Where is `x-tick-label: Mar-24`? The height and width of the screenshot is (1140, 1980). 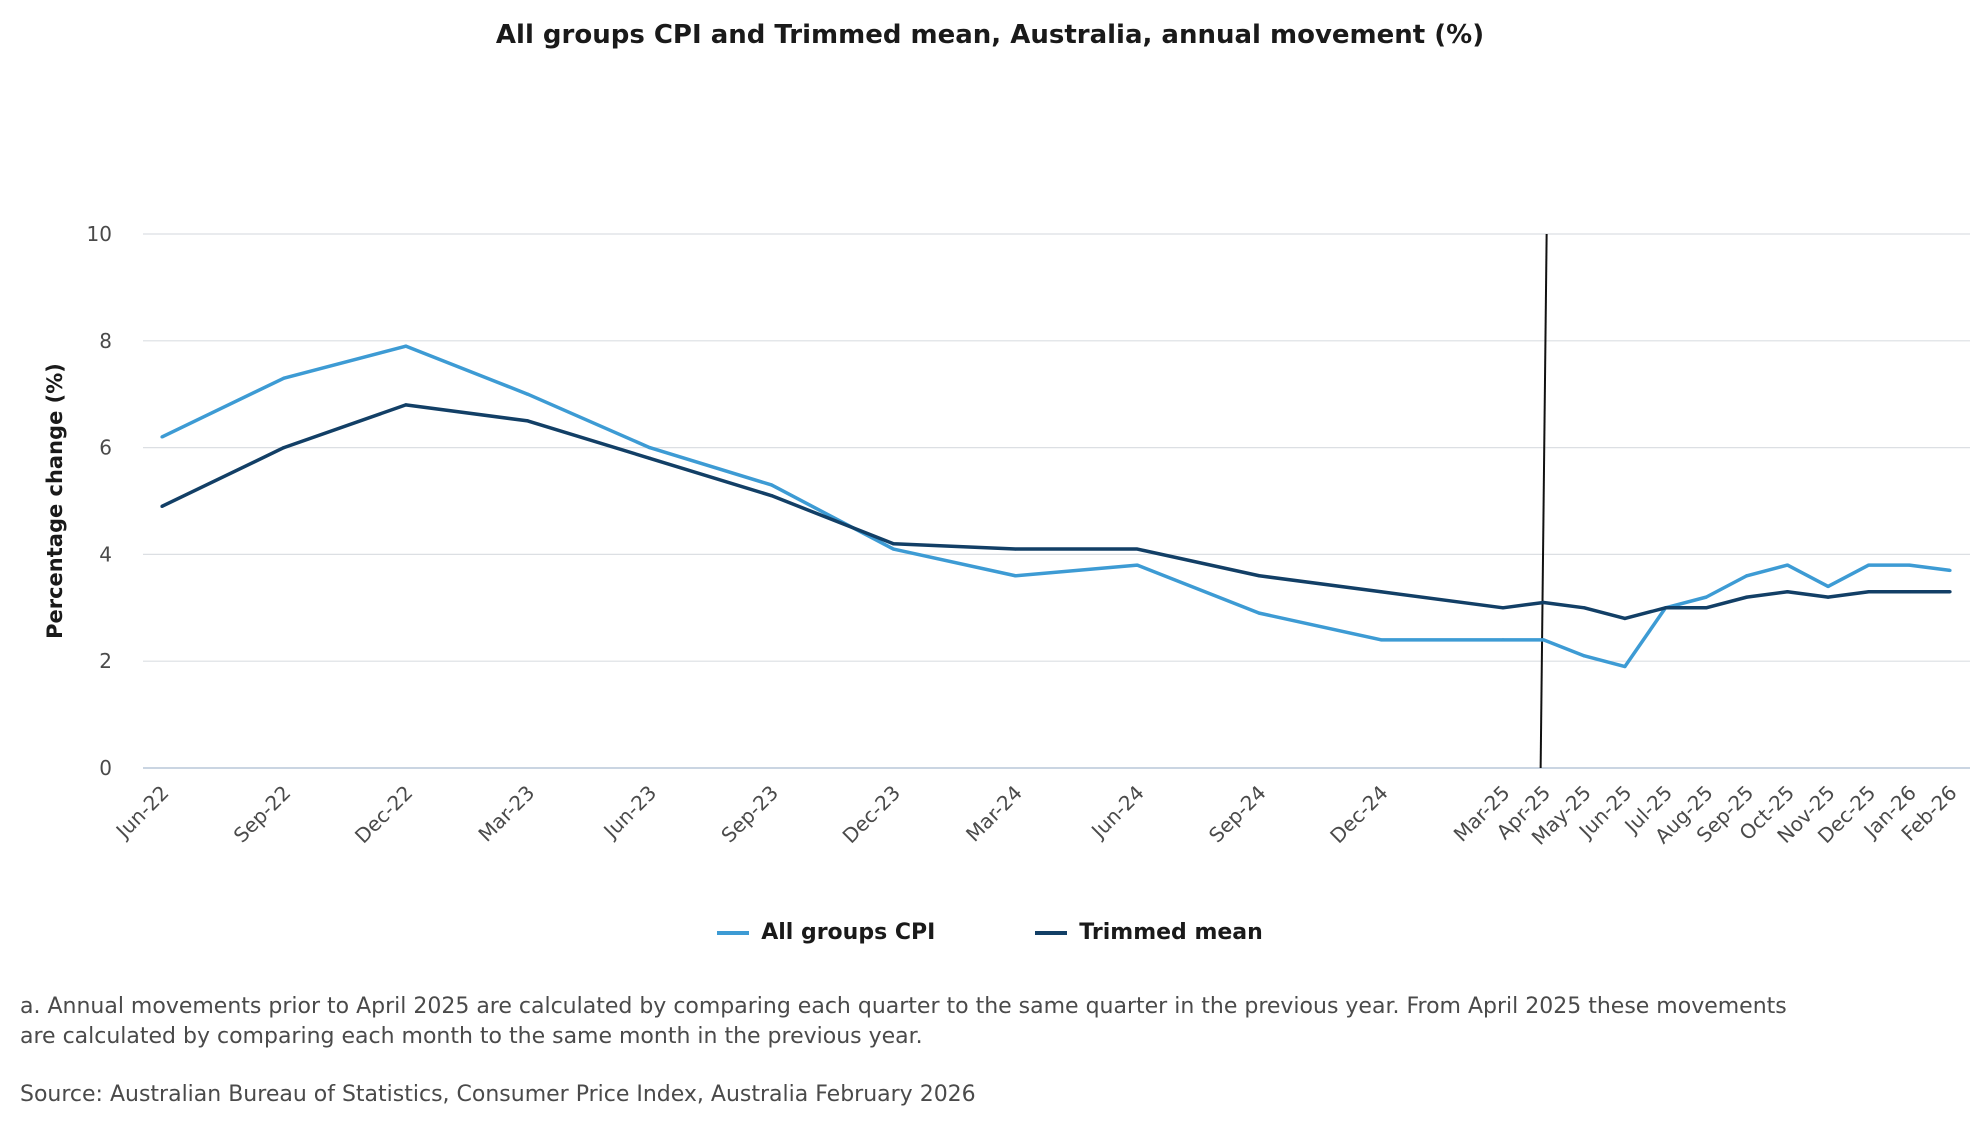
x-tick-label: Mar-24 is located at coordinates (994, 814).